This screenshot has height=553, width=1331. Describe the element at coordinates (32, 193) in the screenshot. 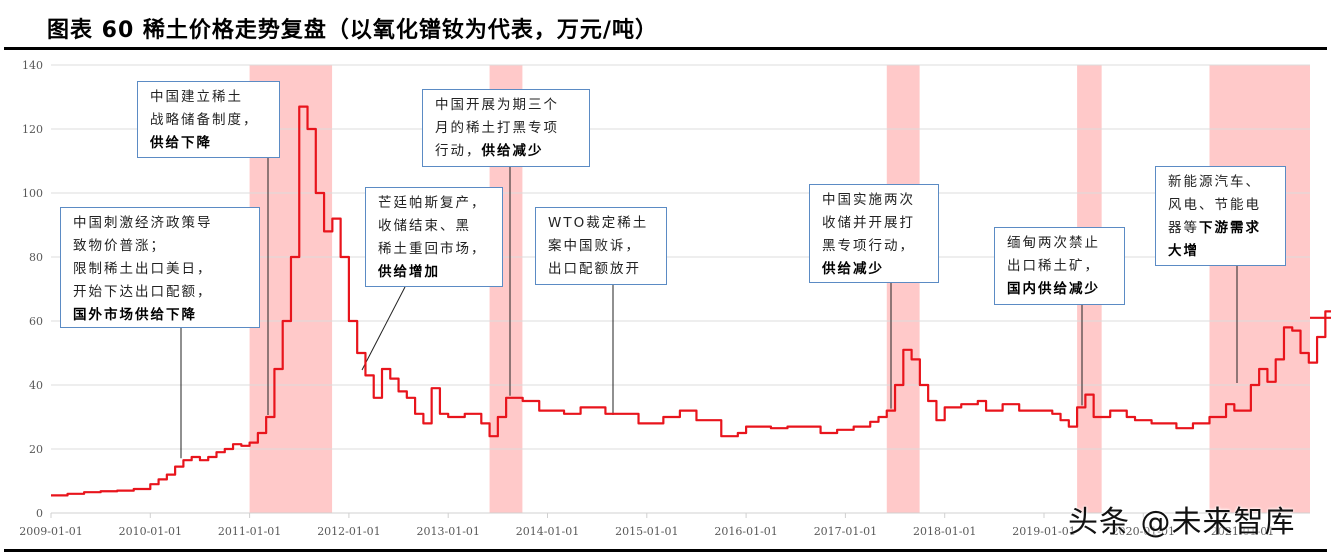

I see `y-tick-label: 100` at that location.